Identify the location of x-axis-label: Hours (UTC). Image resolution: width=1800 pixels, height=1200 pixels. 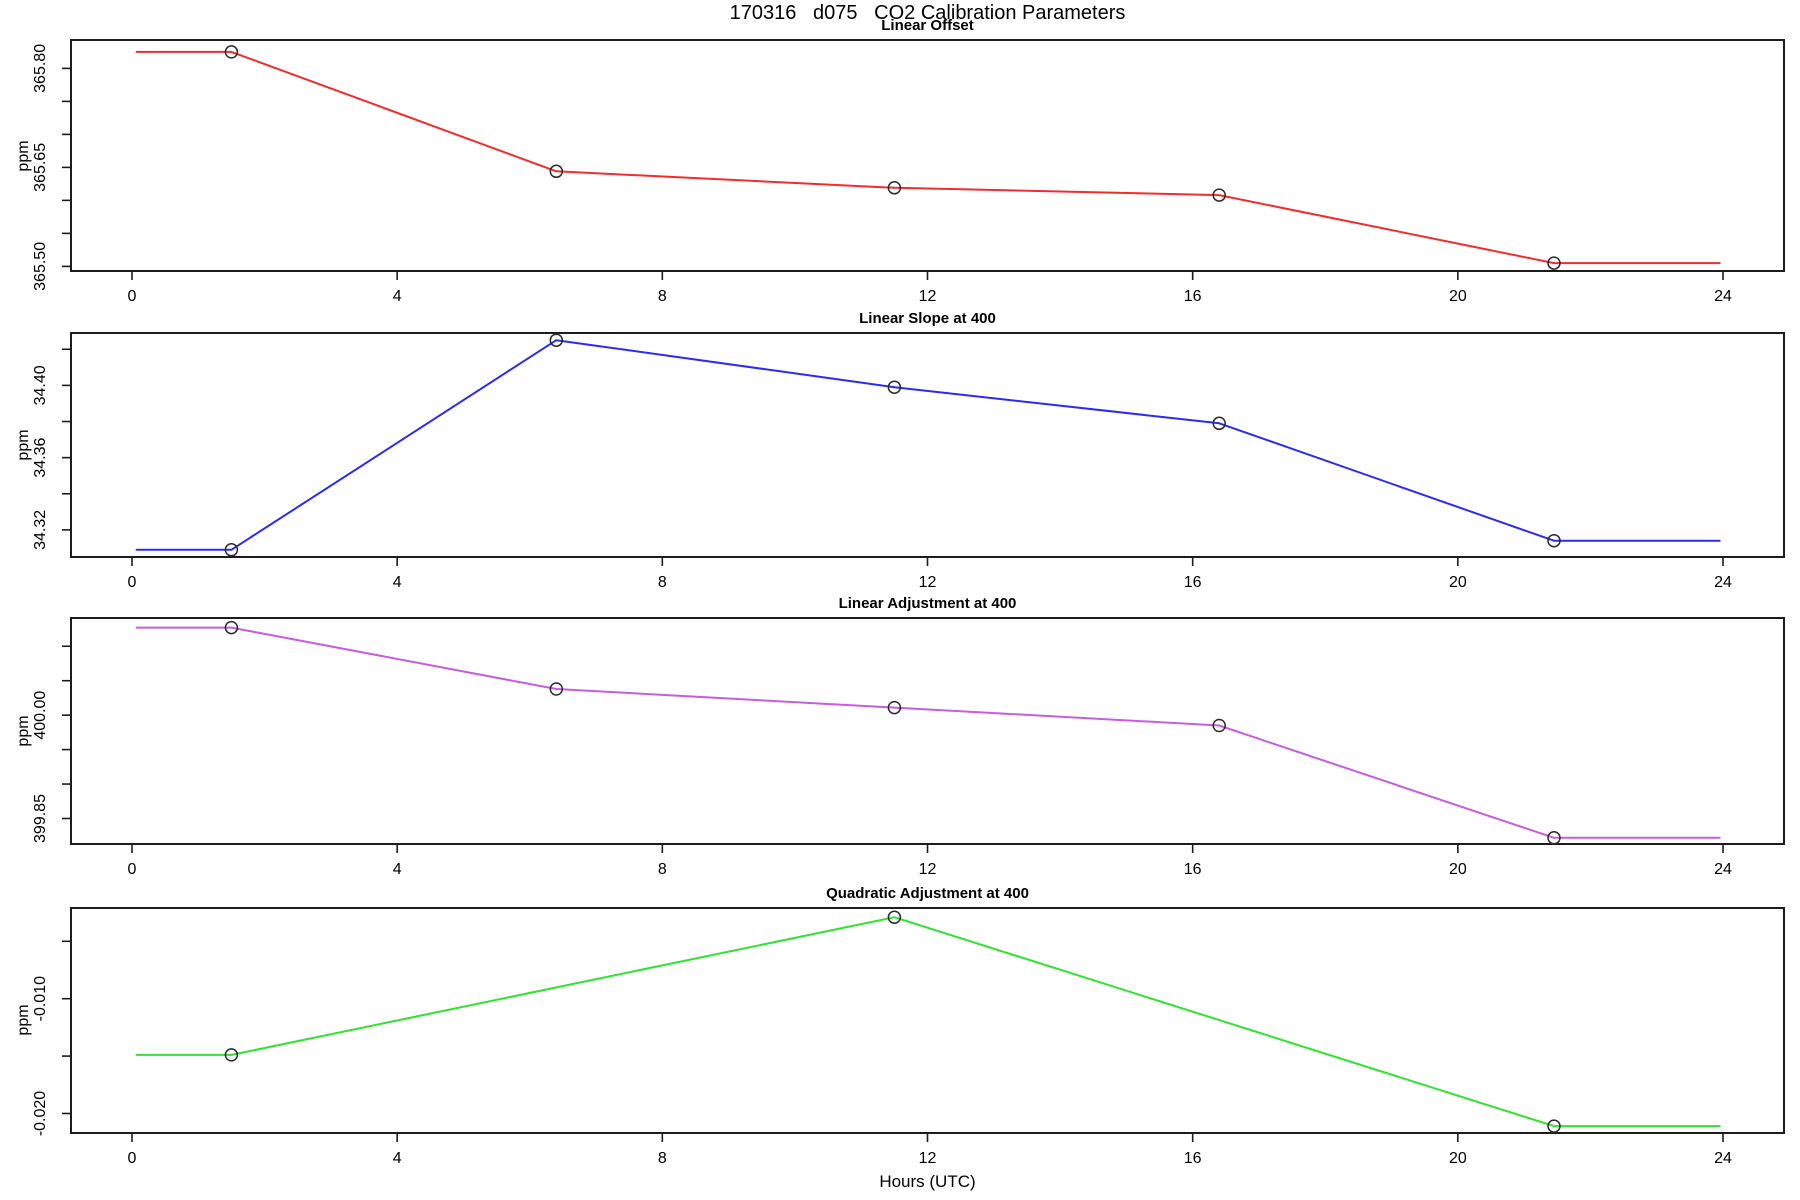
(927, 1181).